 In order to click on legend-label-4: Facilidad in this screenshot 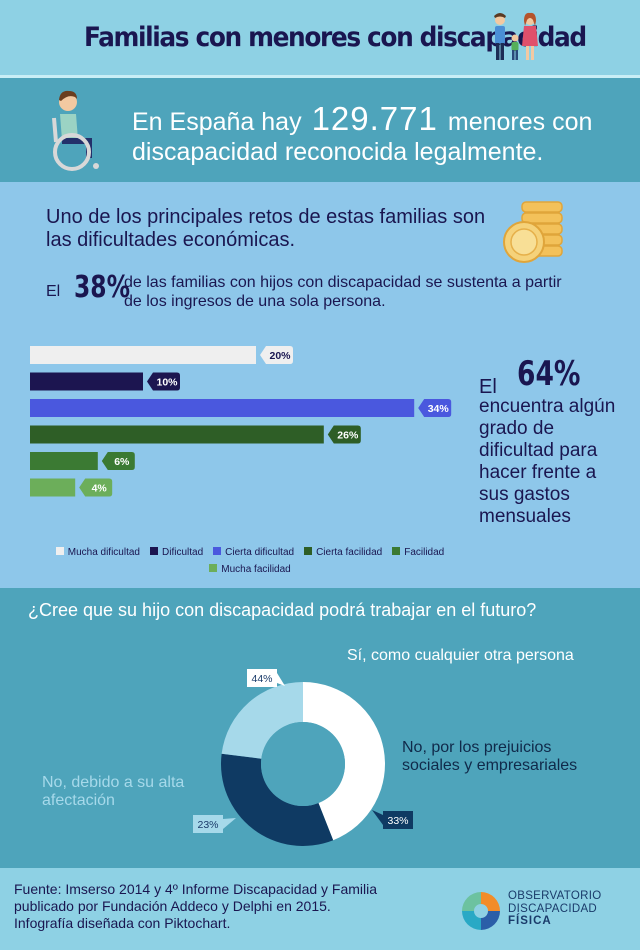, I will do `click(424, 552)`.